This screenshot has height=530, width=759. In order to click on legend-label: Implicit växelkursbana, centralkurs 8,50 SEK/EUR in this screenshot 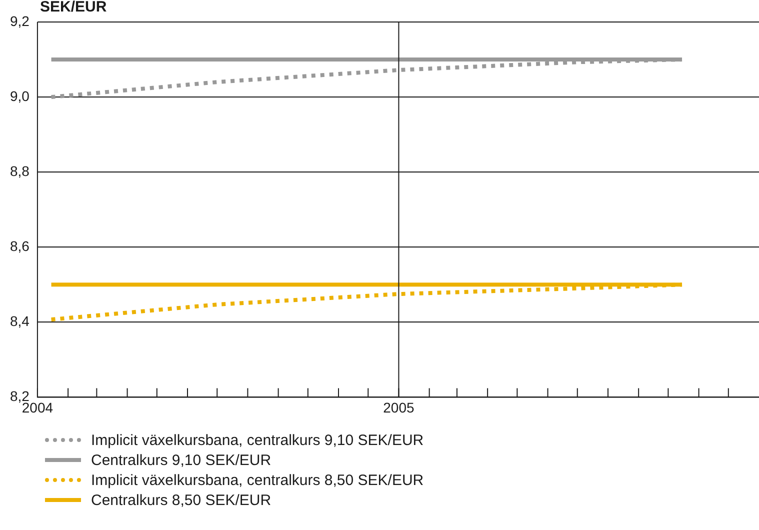, I will do `click(257, 480)`.